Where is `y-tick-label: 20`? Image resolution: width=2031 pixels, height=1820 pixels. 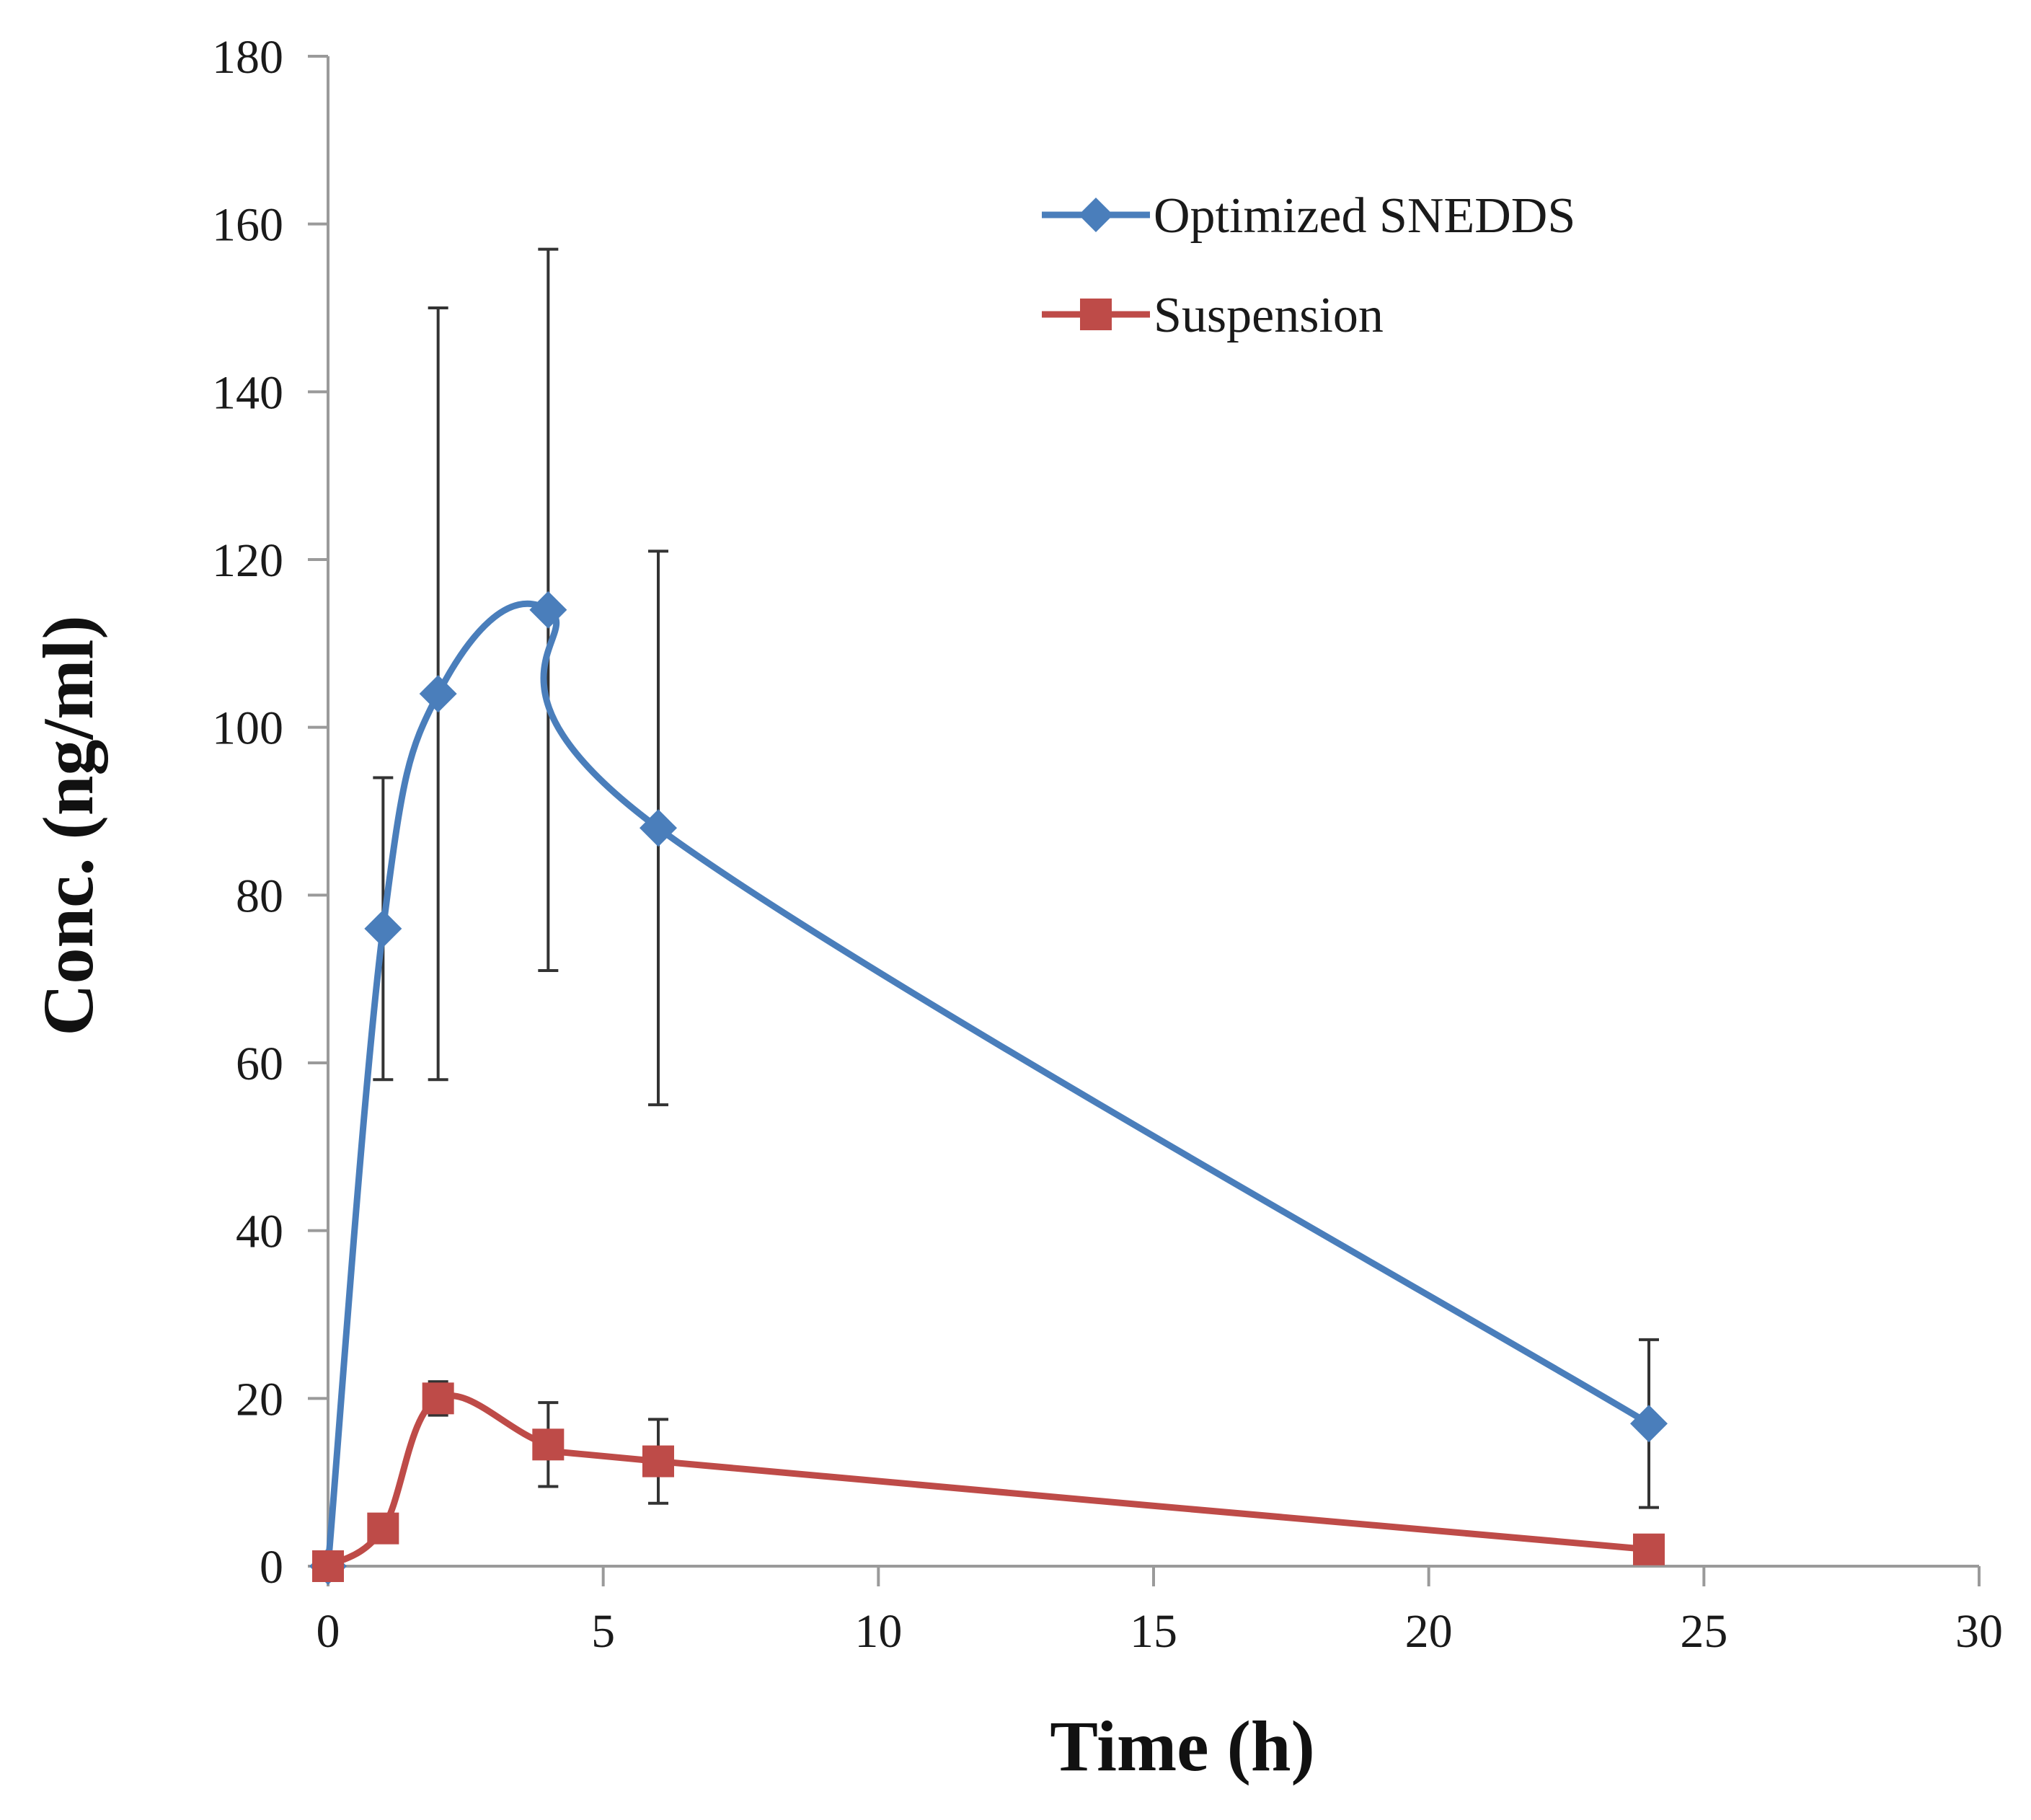 y-tick-label: 20 is located at coordinates (259, 1399).